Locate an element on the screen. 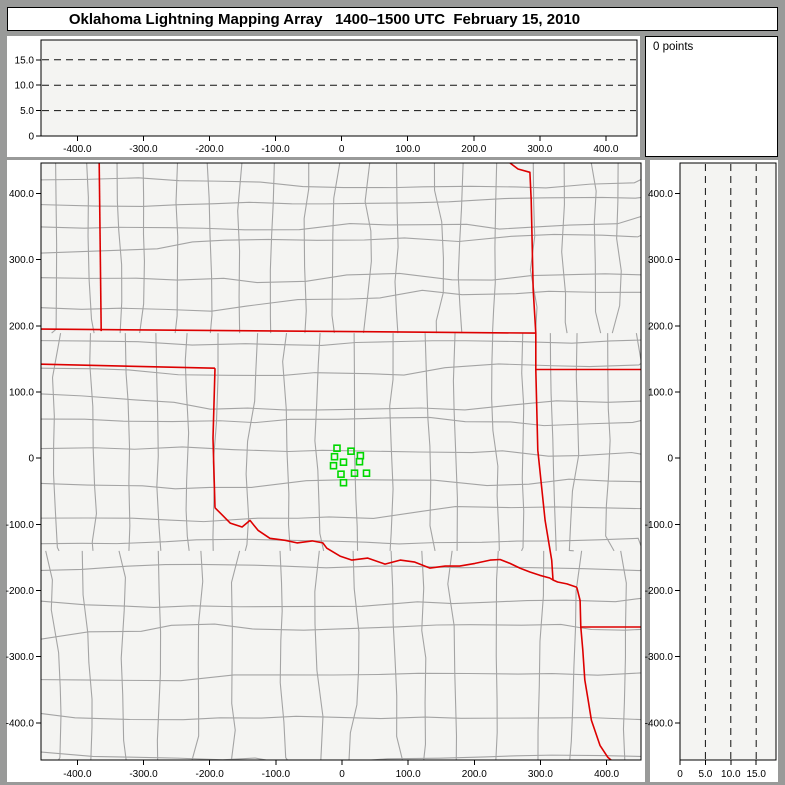  x-tick-label: 400.0 is located at coordinates (606, 774).